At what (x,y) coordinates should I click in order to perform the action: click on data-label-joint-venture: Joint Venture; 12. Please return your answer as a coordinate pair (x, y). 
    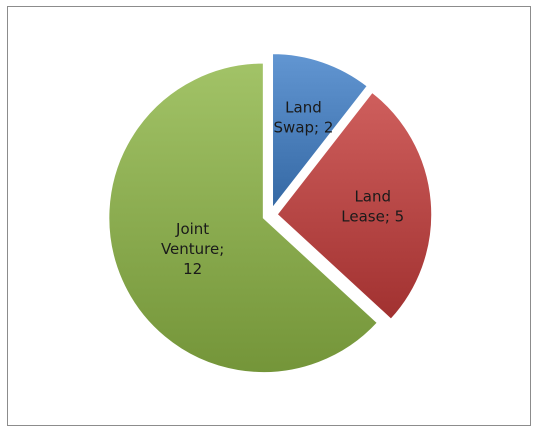
    Looking at the image, I should click on (192, 249).